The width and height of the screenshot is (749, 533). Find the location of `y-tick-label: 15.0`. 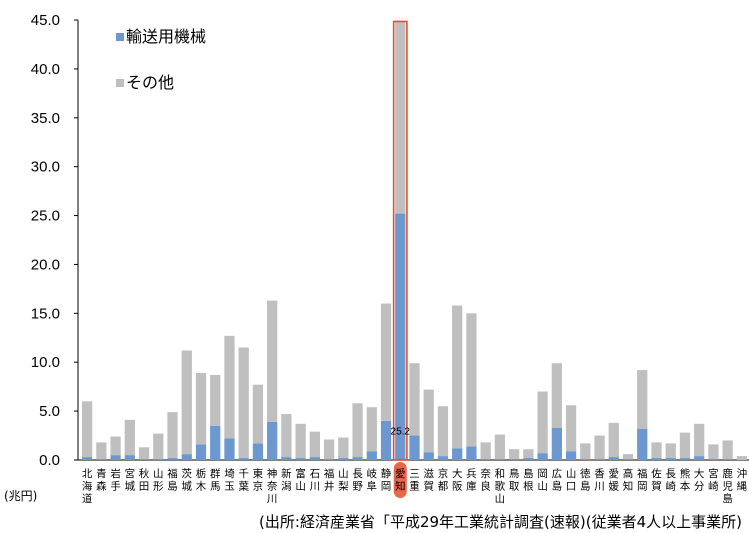

y-tick-label: 15.0 is located at coordinates (45, 313).